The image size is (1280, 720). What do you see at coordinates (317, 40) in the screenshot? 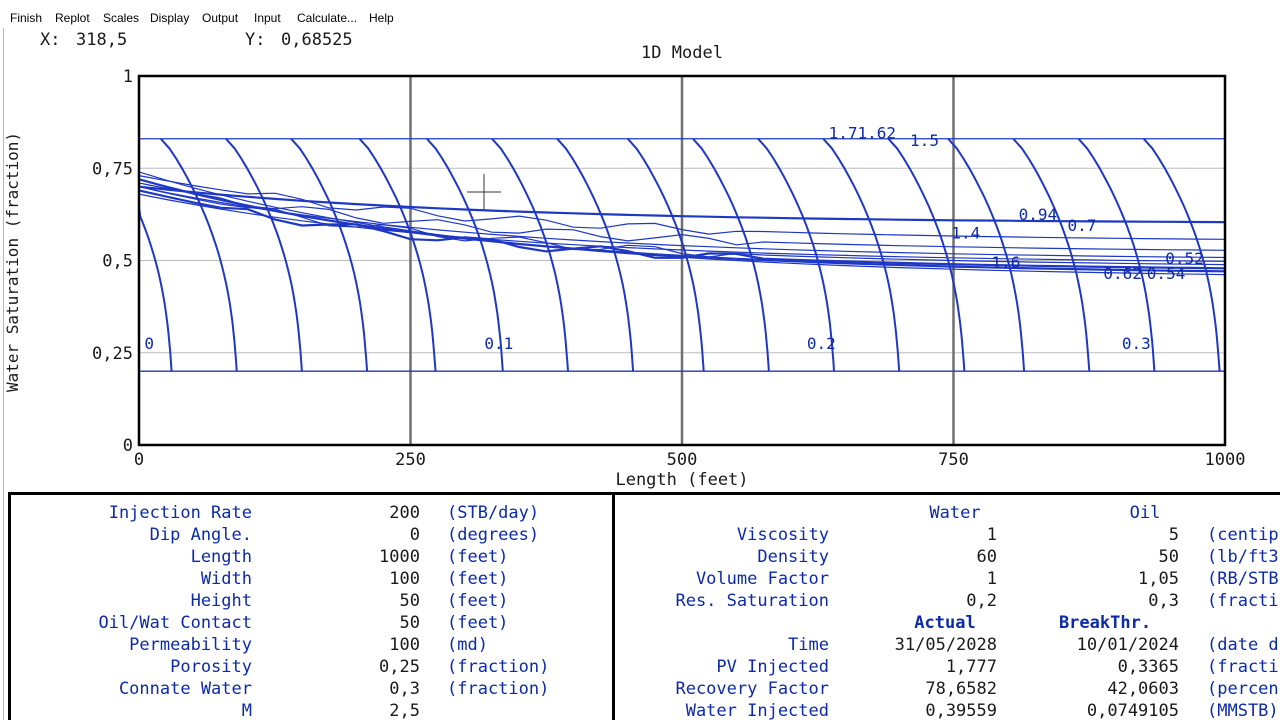
I see `cursor-y-value: 0,68525` at bounding box center [317, 40].